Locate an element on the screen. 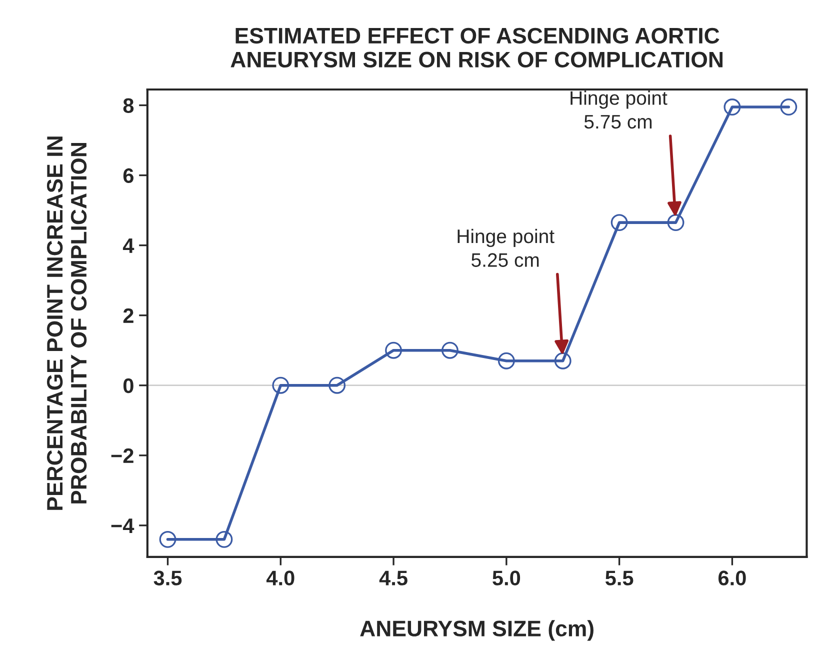 The width and height of the screenshot is (819, 663). y-tick-label: 2 is located at coordinates (128, 315).